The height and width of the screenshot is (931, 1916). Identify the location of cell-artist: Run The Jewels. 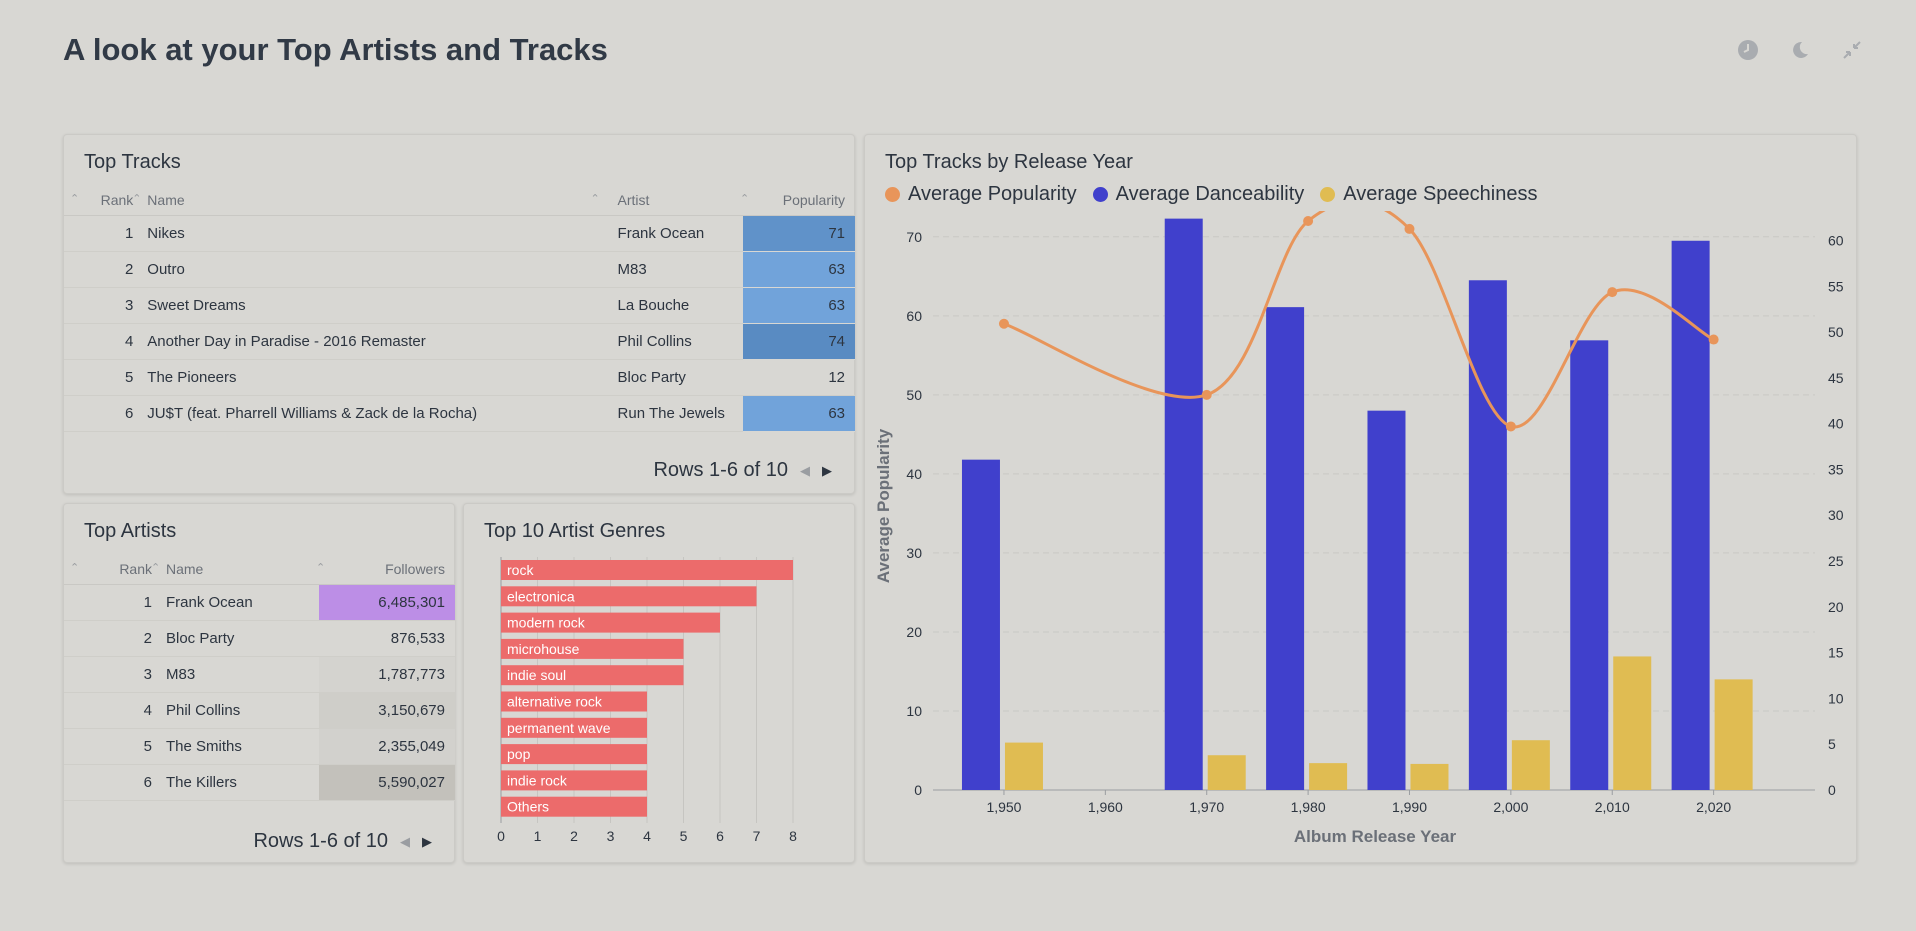
(674, 413).